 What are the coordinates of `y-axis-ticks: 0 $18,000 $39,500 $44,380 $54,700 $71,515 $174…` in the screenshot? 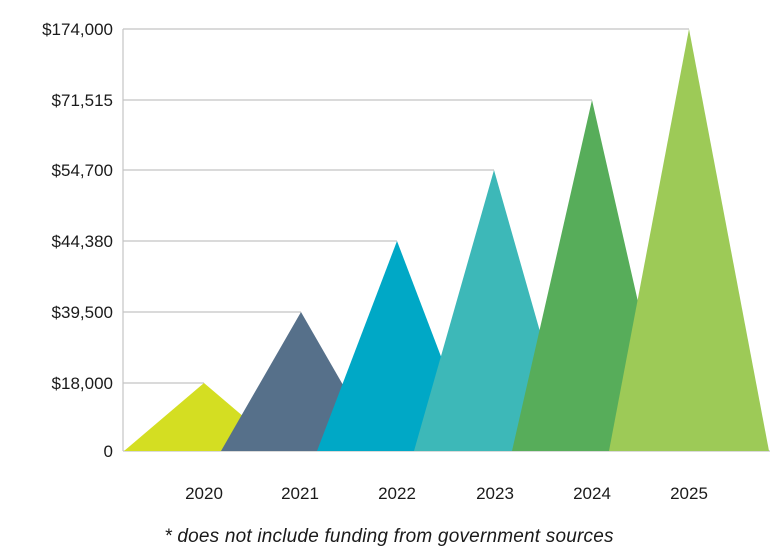 It's located at (77, 240).